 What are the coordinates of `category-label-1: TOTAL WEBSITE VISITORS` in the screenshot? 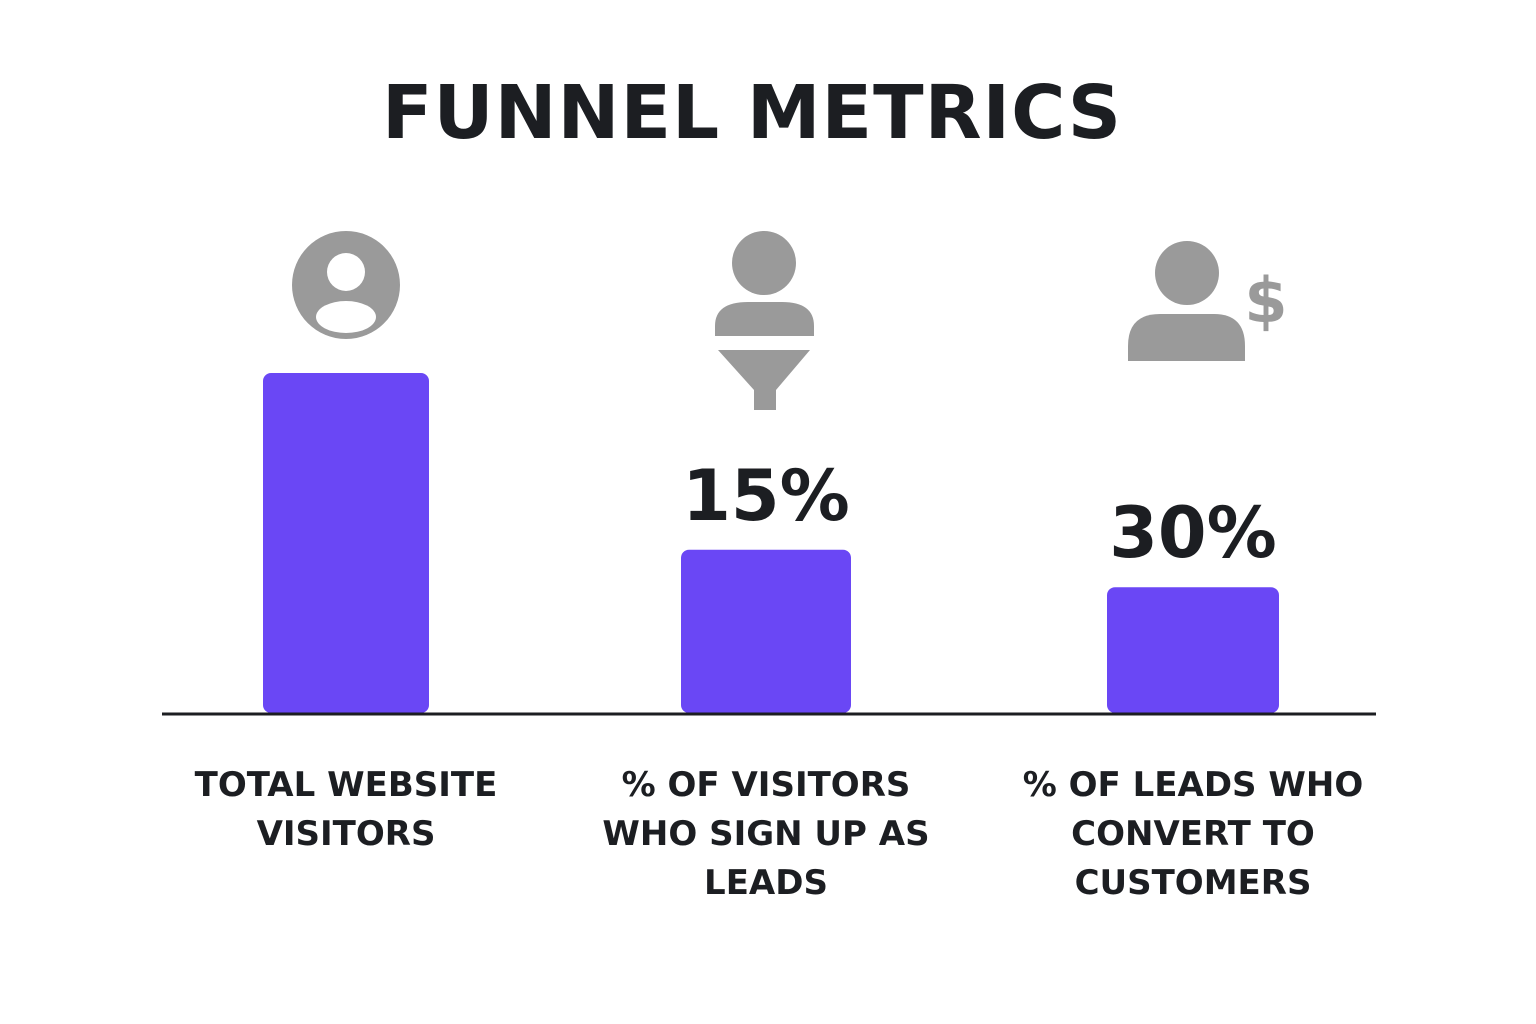 It's located at (346, 809).